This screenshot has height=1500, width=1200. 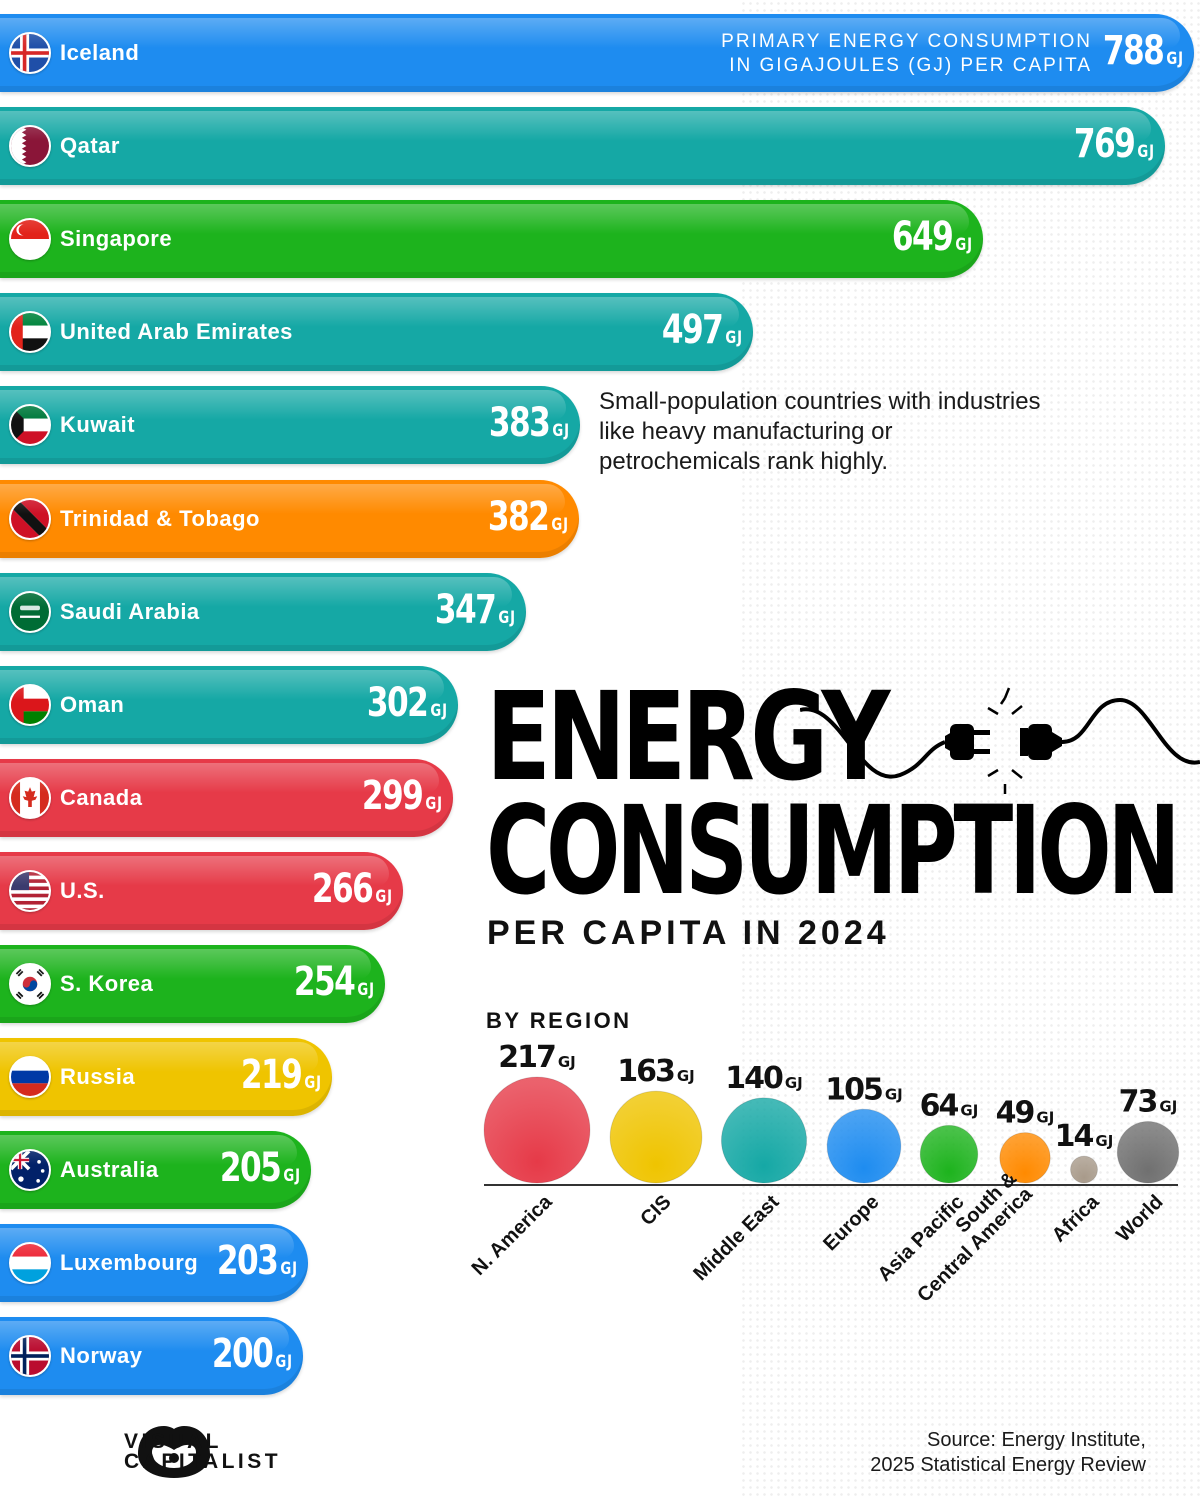 I want to click on bar-value-label: 299 GJ, so click(x=402, y=800).